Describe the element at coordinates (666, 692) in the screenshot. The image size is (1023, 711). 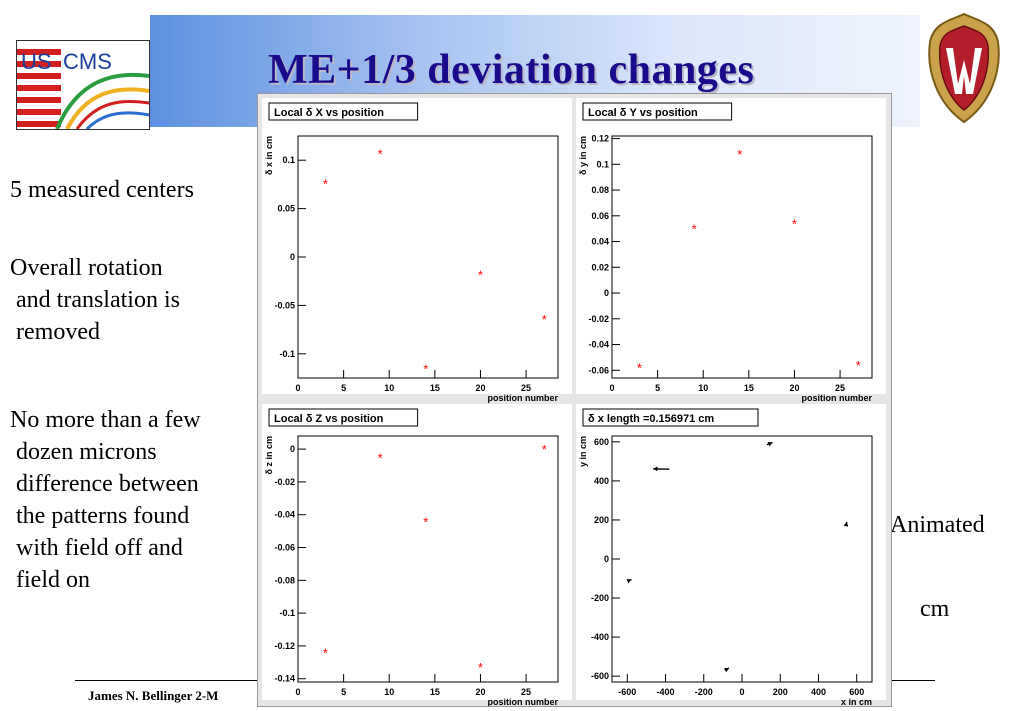
I see `x-tick-label: -400` at that location.